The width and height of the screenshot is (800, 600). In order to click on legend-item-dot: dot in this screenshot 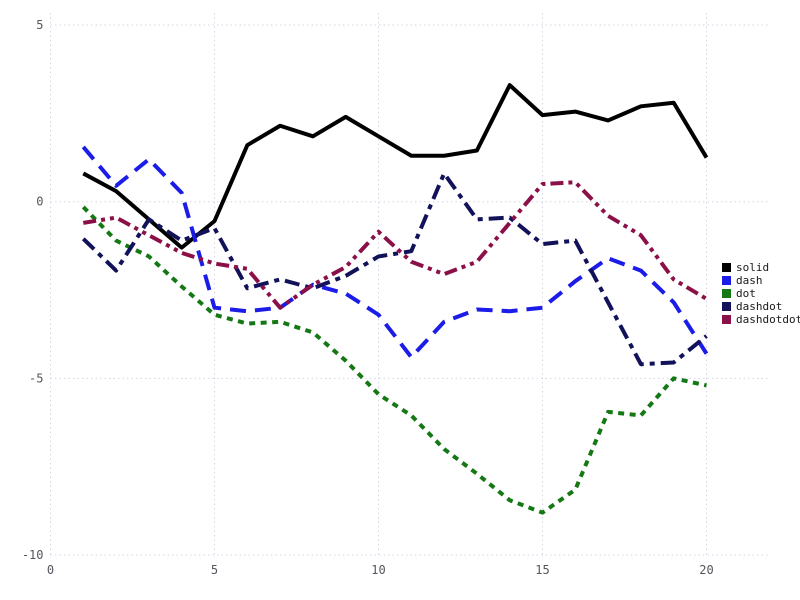, I will do `click(761, 293)`.